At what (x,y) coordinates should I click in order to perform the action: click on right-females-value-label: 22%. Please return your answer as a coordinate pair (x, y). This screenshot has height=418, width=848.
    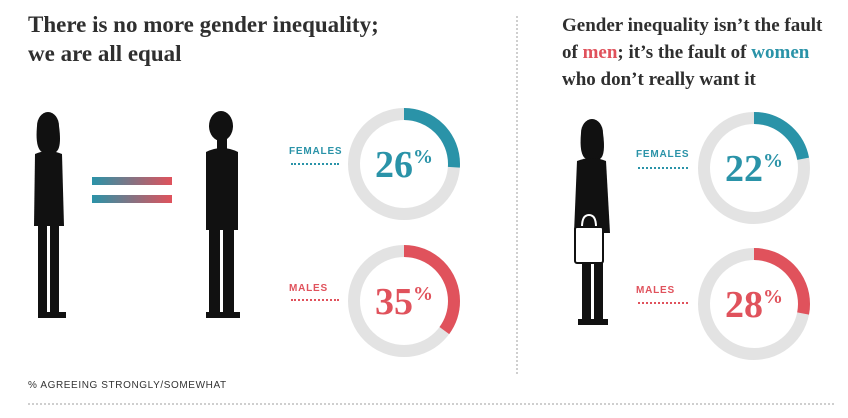
    Looking at the image, I should click on (754, 169).